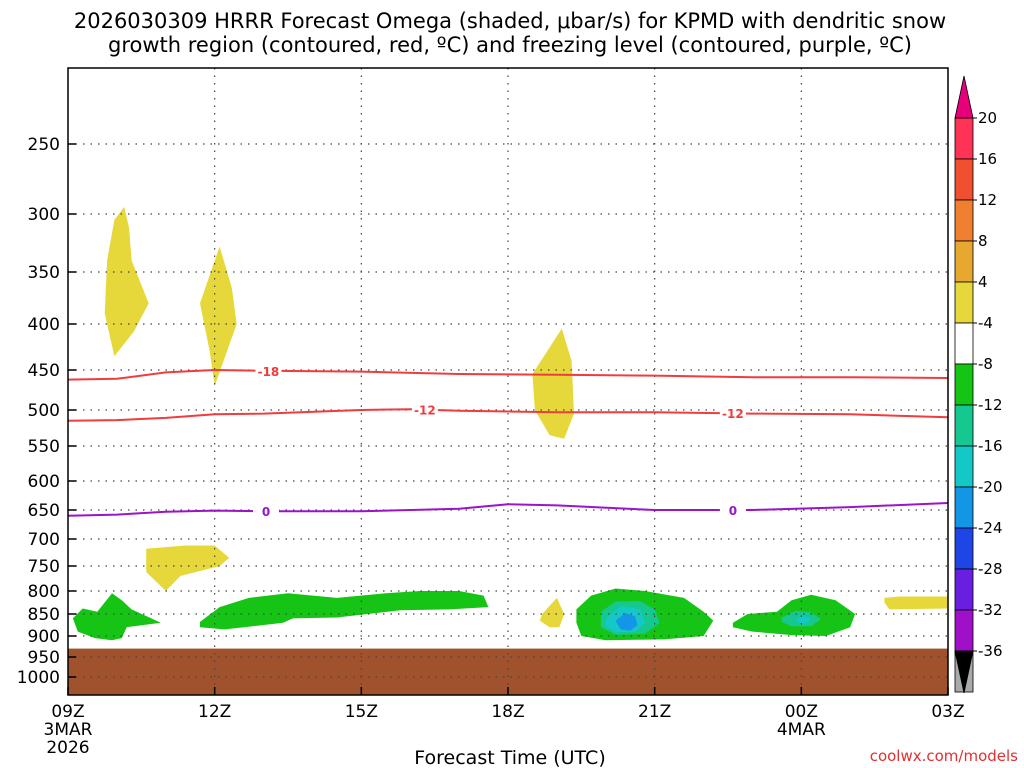  What do you see at coordinates (44, 447) in the screenshot?
I see `y-tick-label-550: 550` at bounding box center [44, 447].